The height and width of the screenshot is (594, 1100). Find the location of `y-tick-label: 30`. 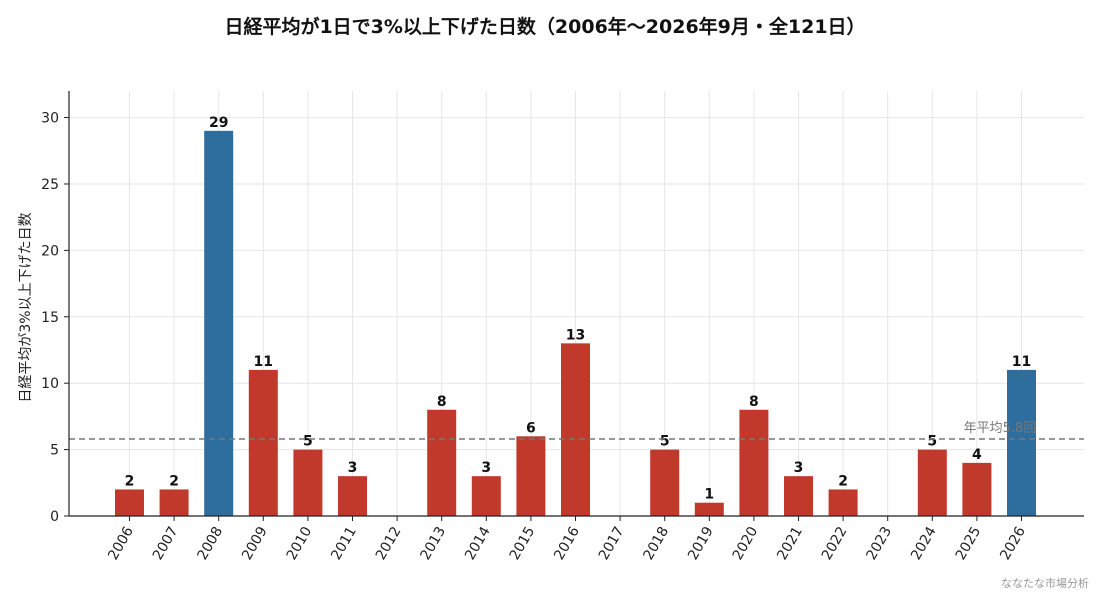

y-tick-label: 30 is located at coordinates (50, 119).